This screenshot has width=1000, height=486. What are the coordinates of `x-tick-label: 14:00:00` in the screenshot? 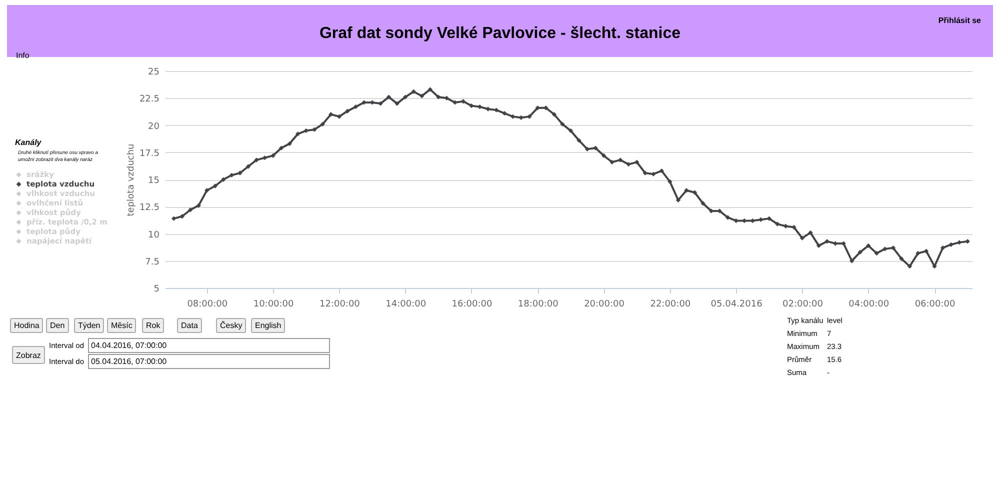 It's located at (406, 305).